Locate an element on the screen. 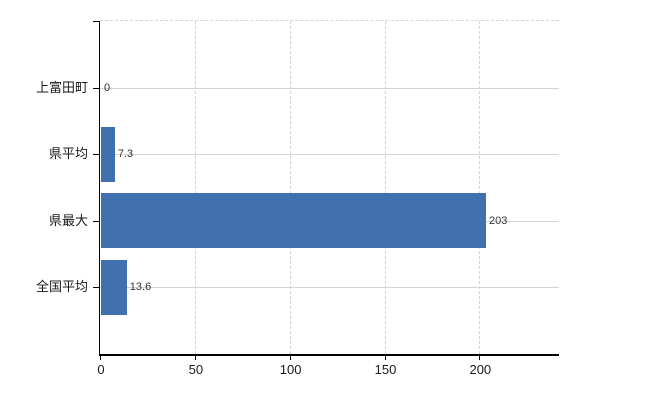  bar-value-label: 7.3 is located at coordinates (125, 154).